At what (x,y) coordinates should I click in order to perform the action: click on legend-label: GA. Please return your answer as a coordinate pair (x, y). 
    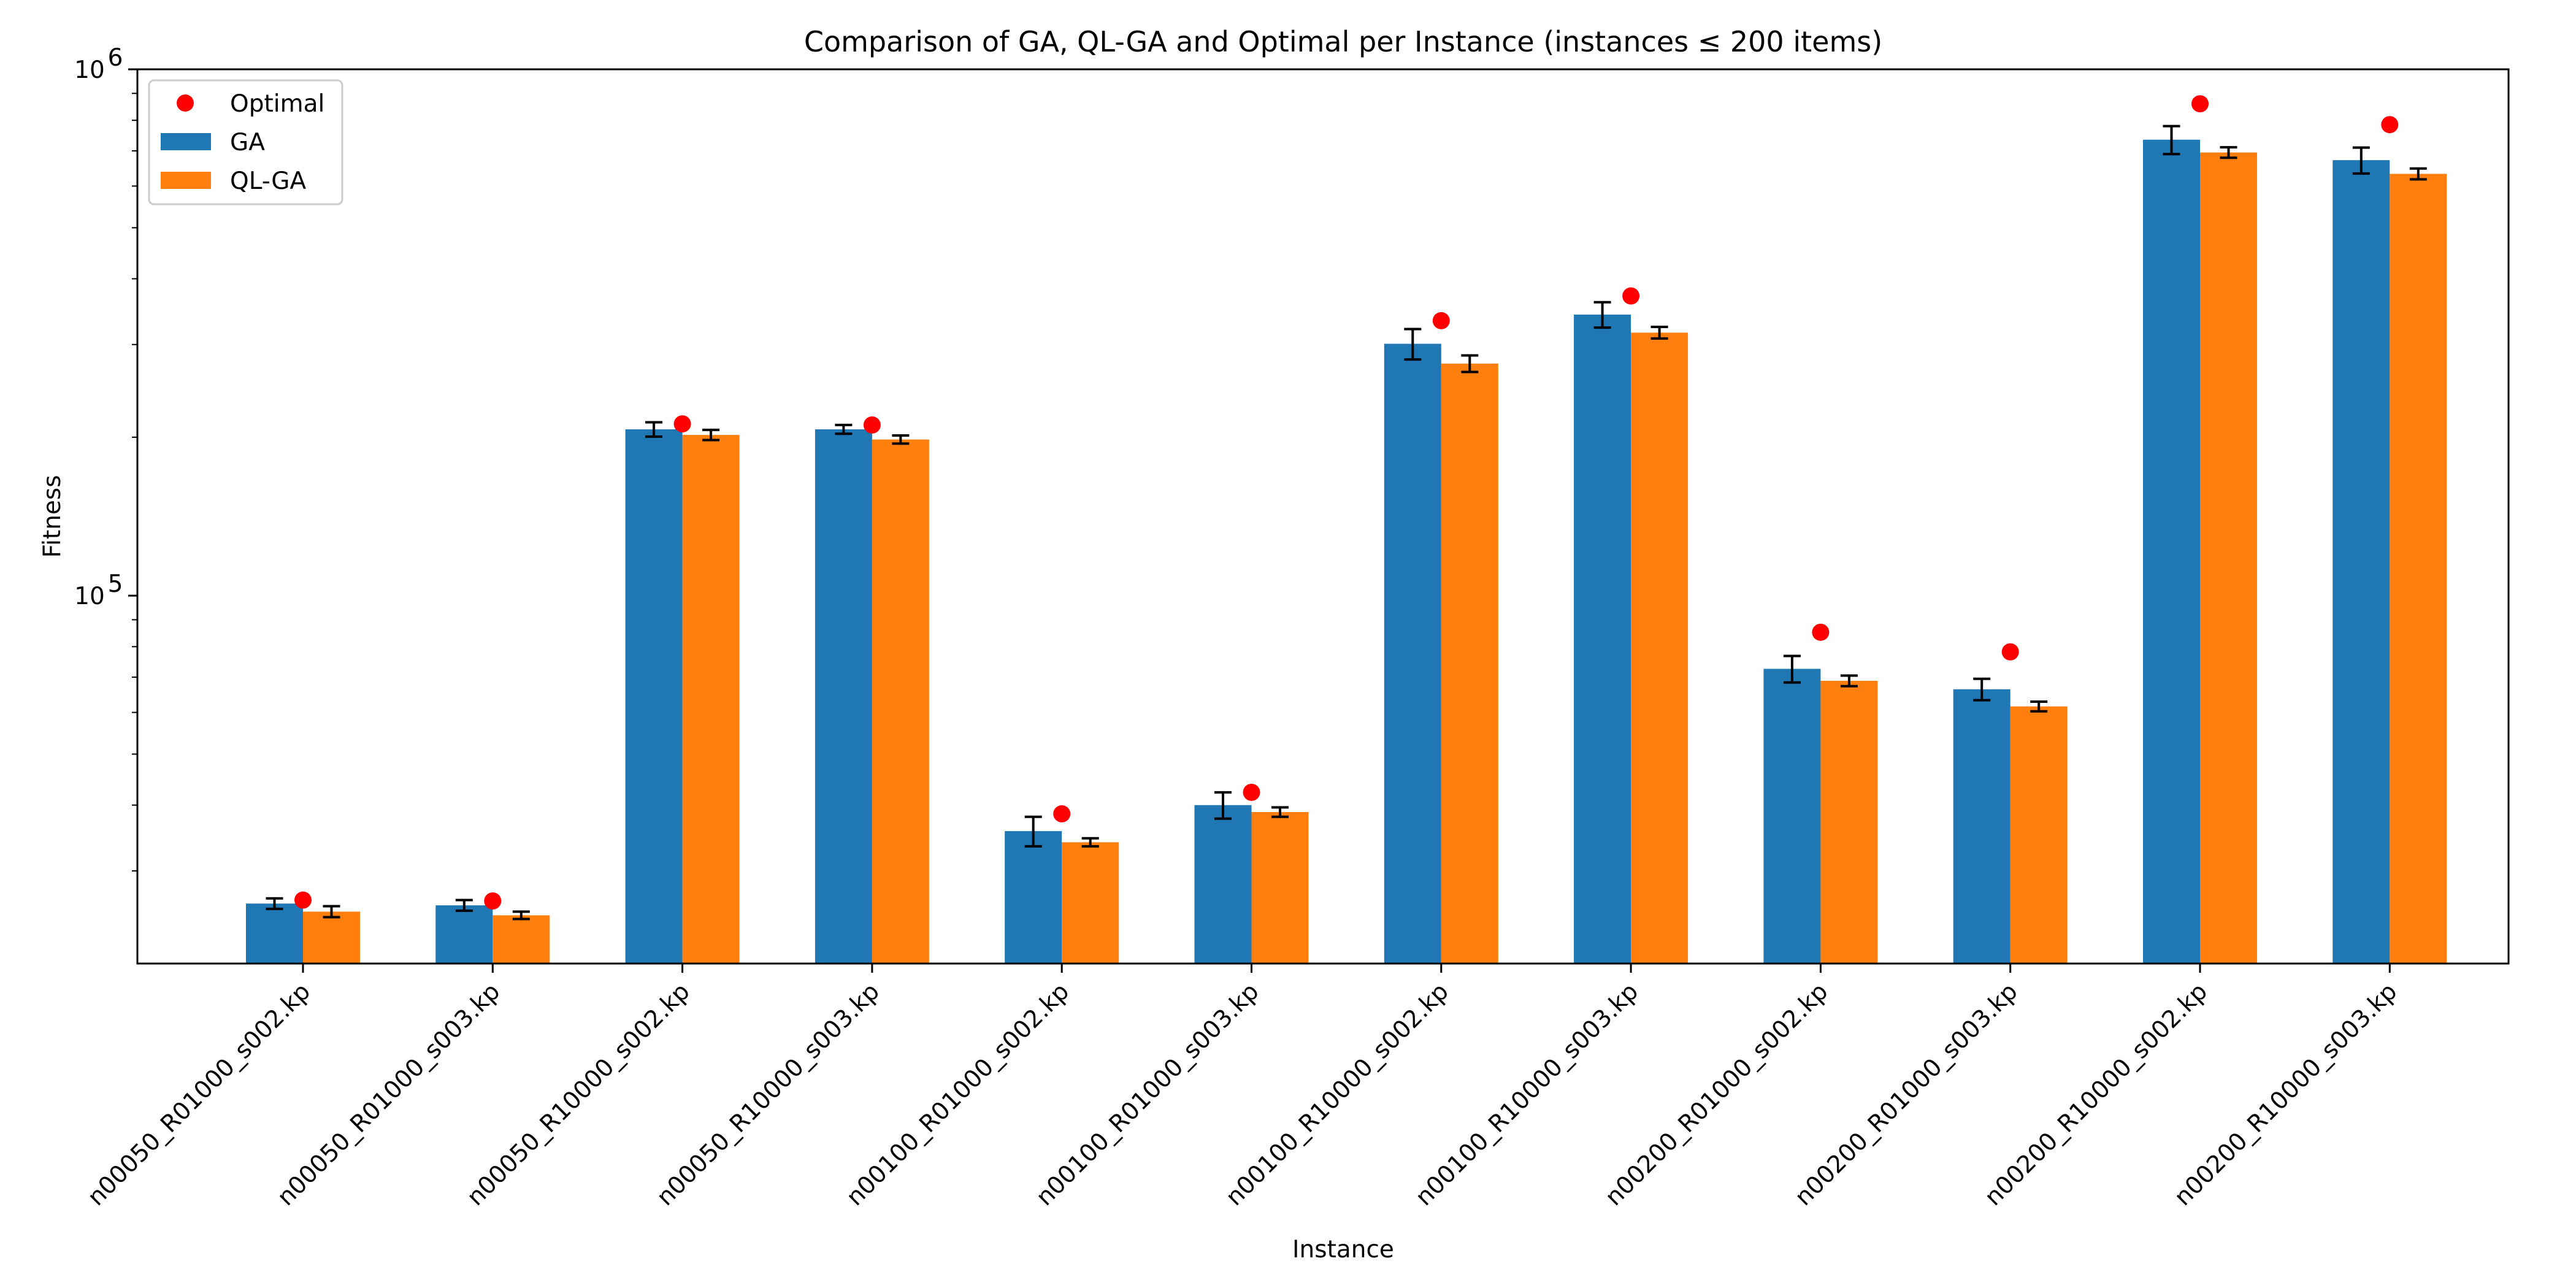
    Looking at the image, I should click on (247, 142).